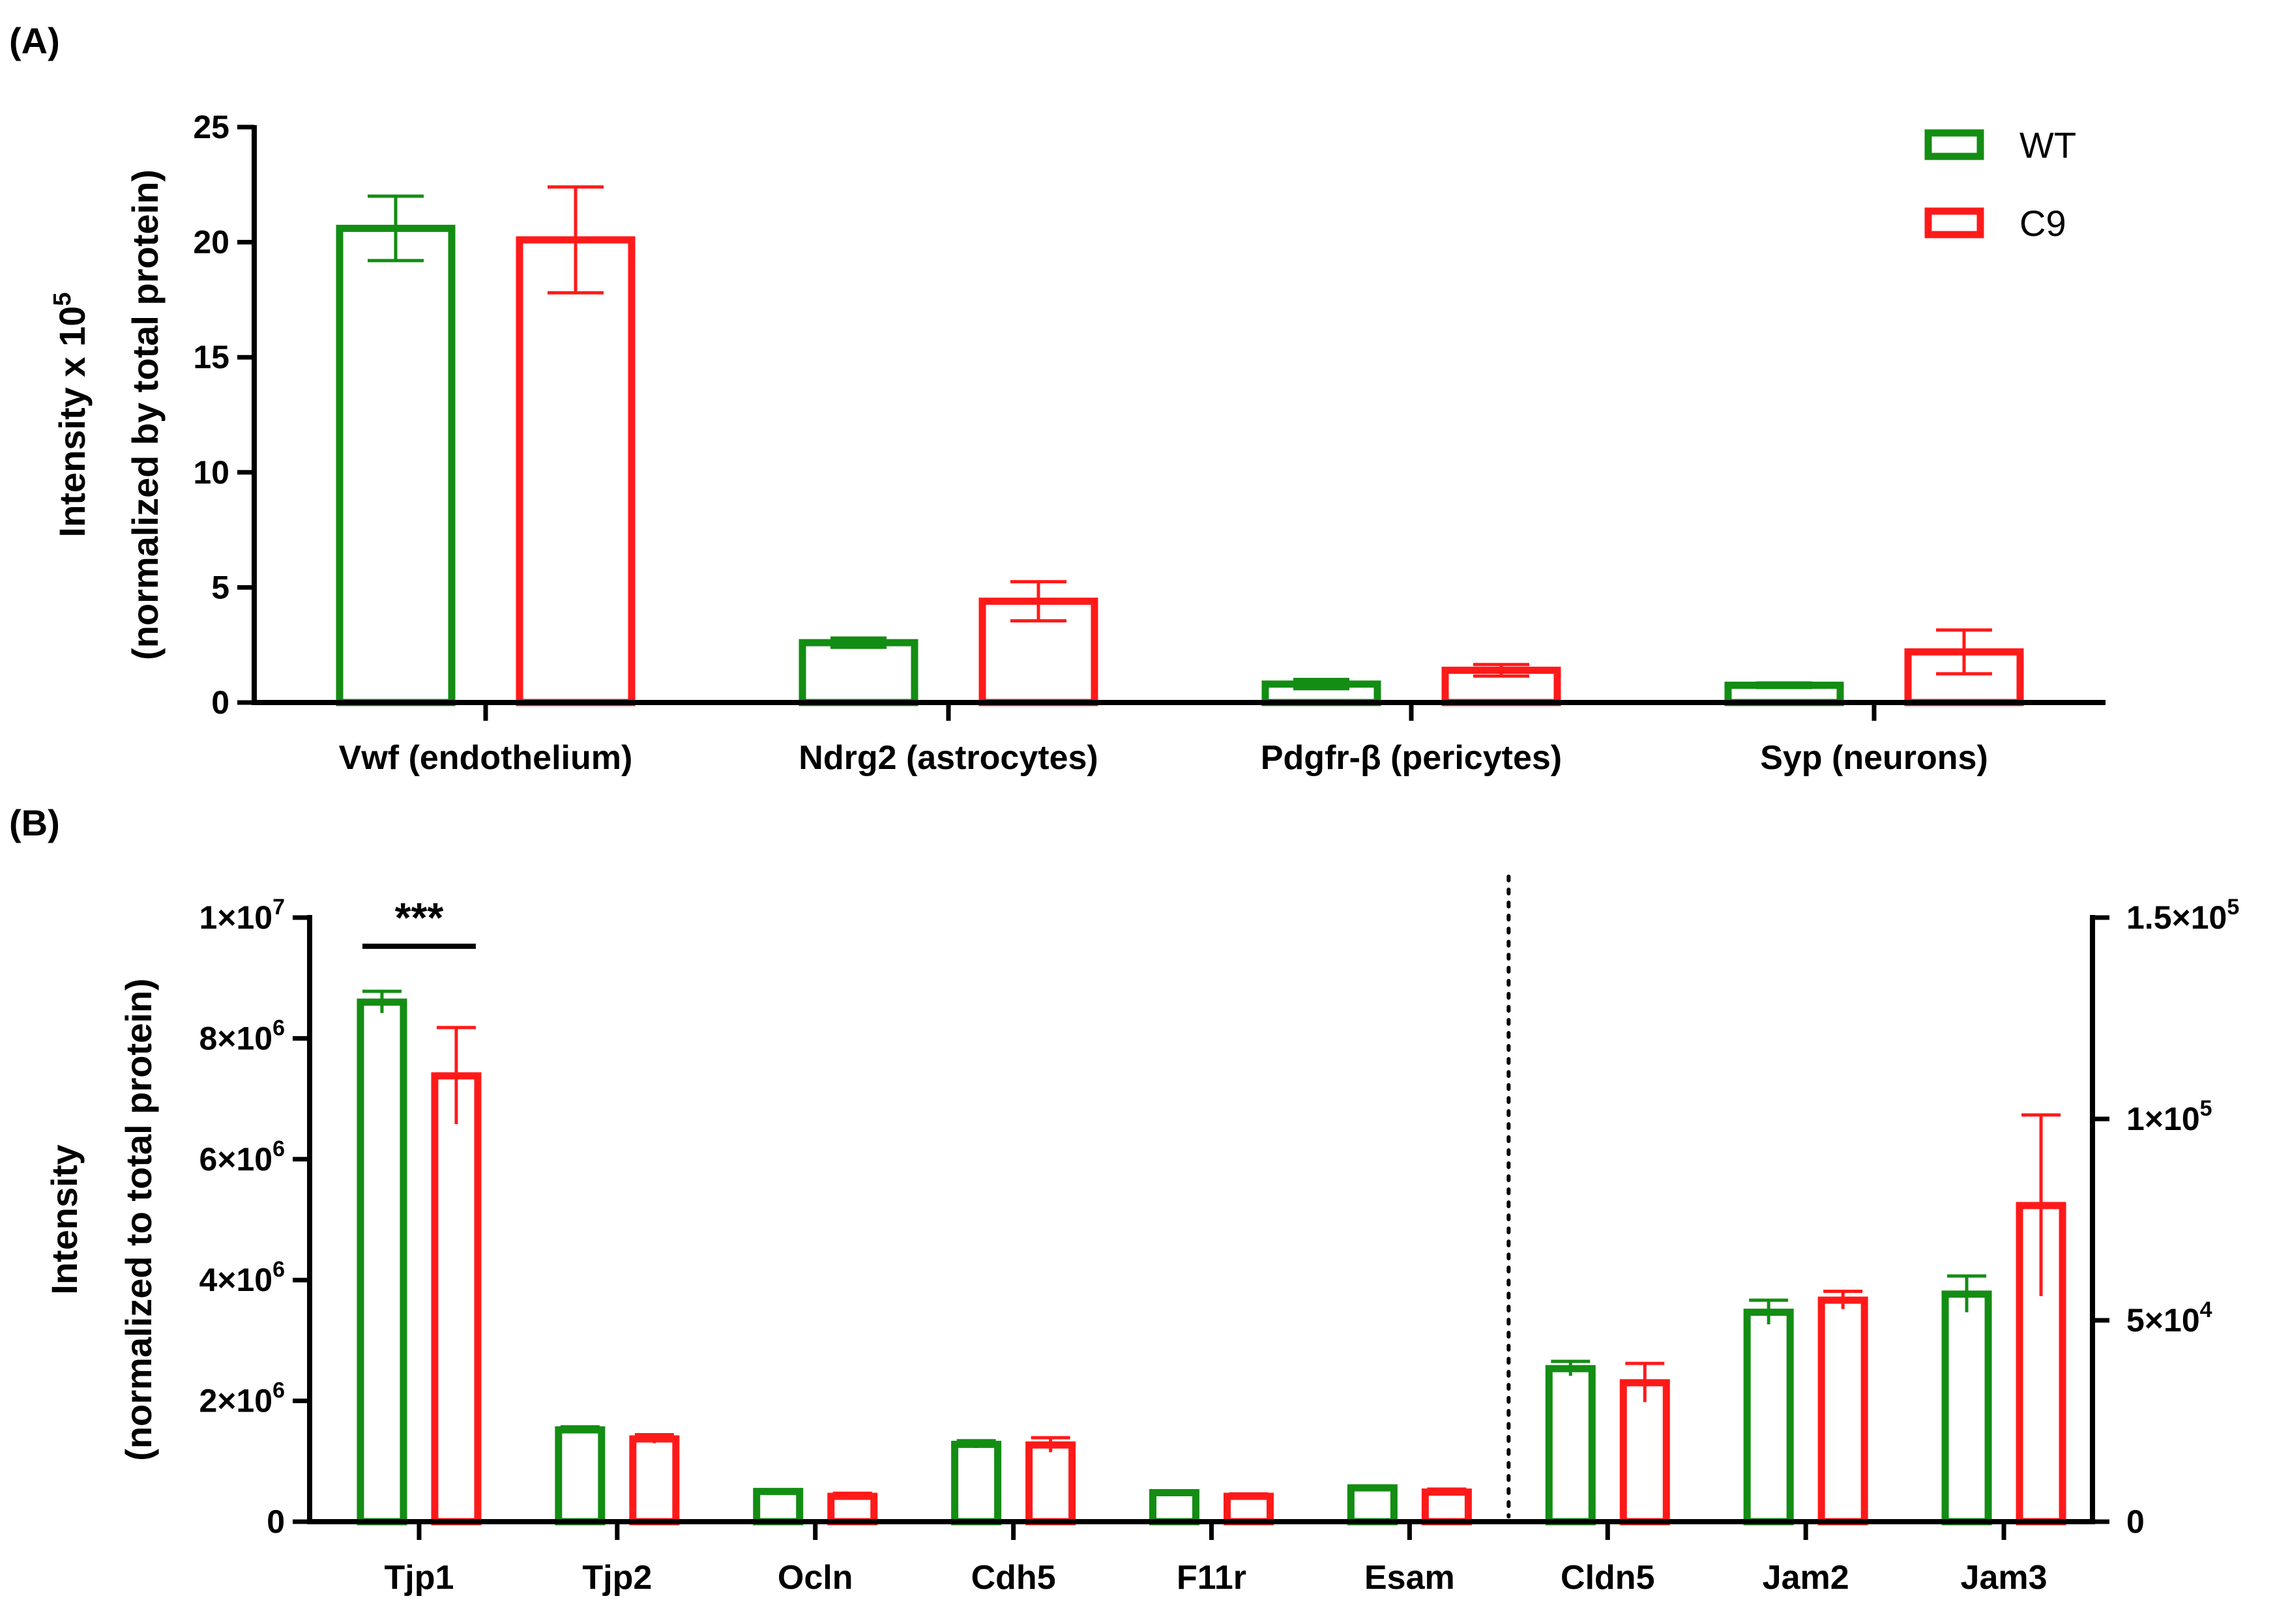  Describe the element at coordinates (976, 1483) in the screenshot. I see `bar-wt-cdh5` at that location.